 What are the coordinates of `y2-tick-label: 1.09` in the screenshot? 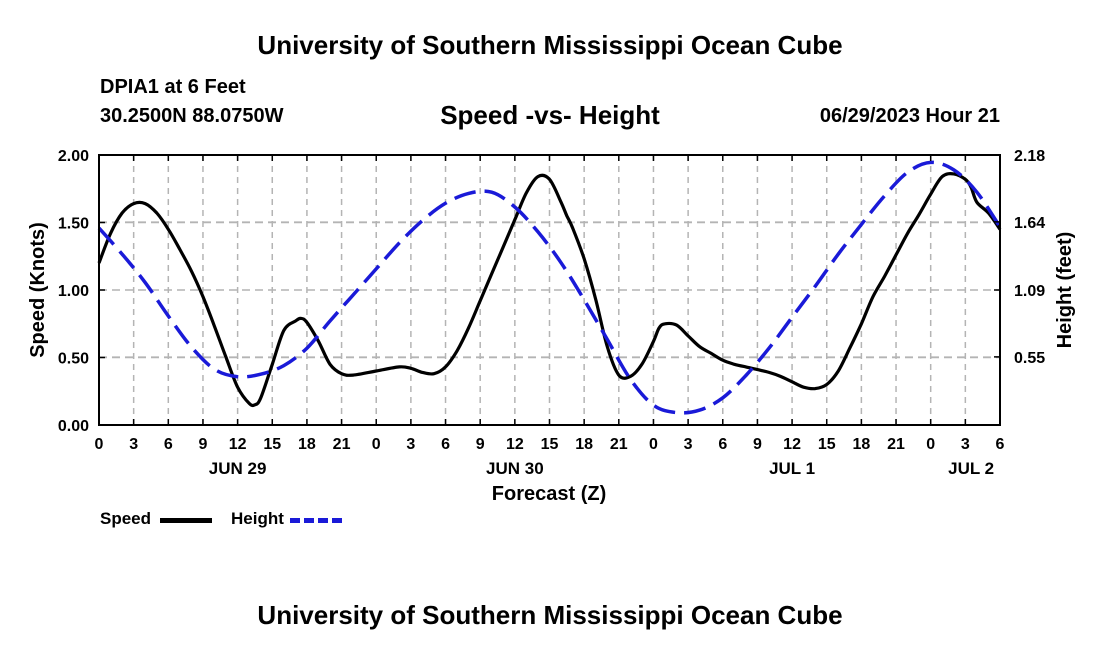 It's located at (1029, 291).